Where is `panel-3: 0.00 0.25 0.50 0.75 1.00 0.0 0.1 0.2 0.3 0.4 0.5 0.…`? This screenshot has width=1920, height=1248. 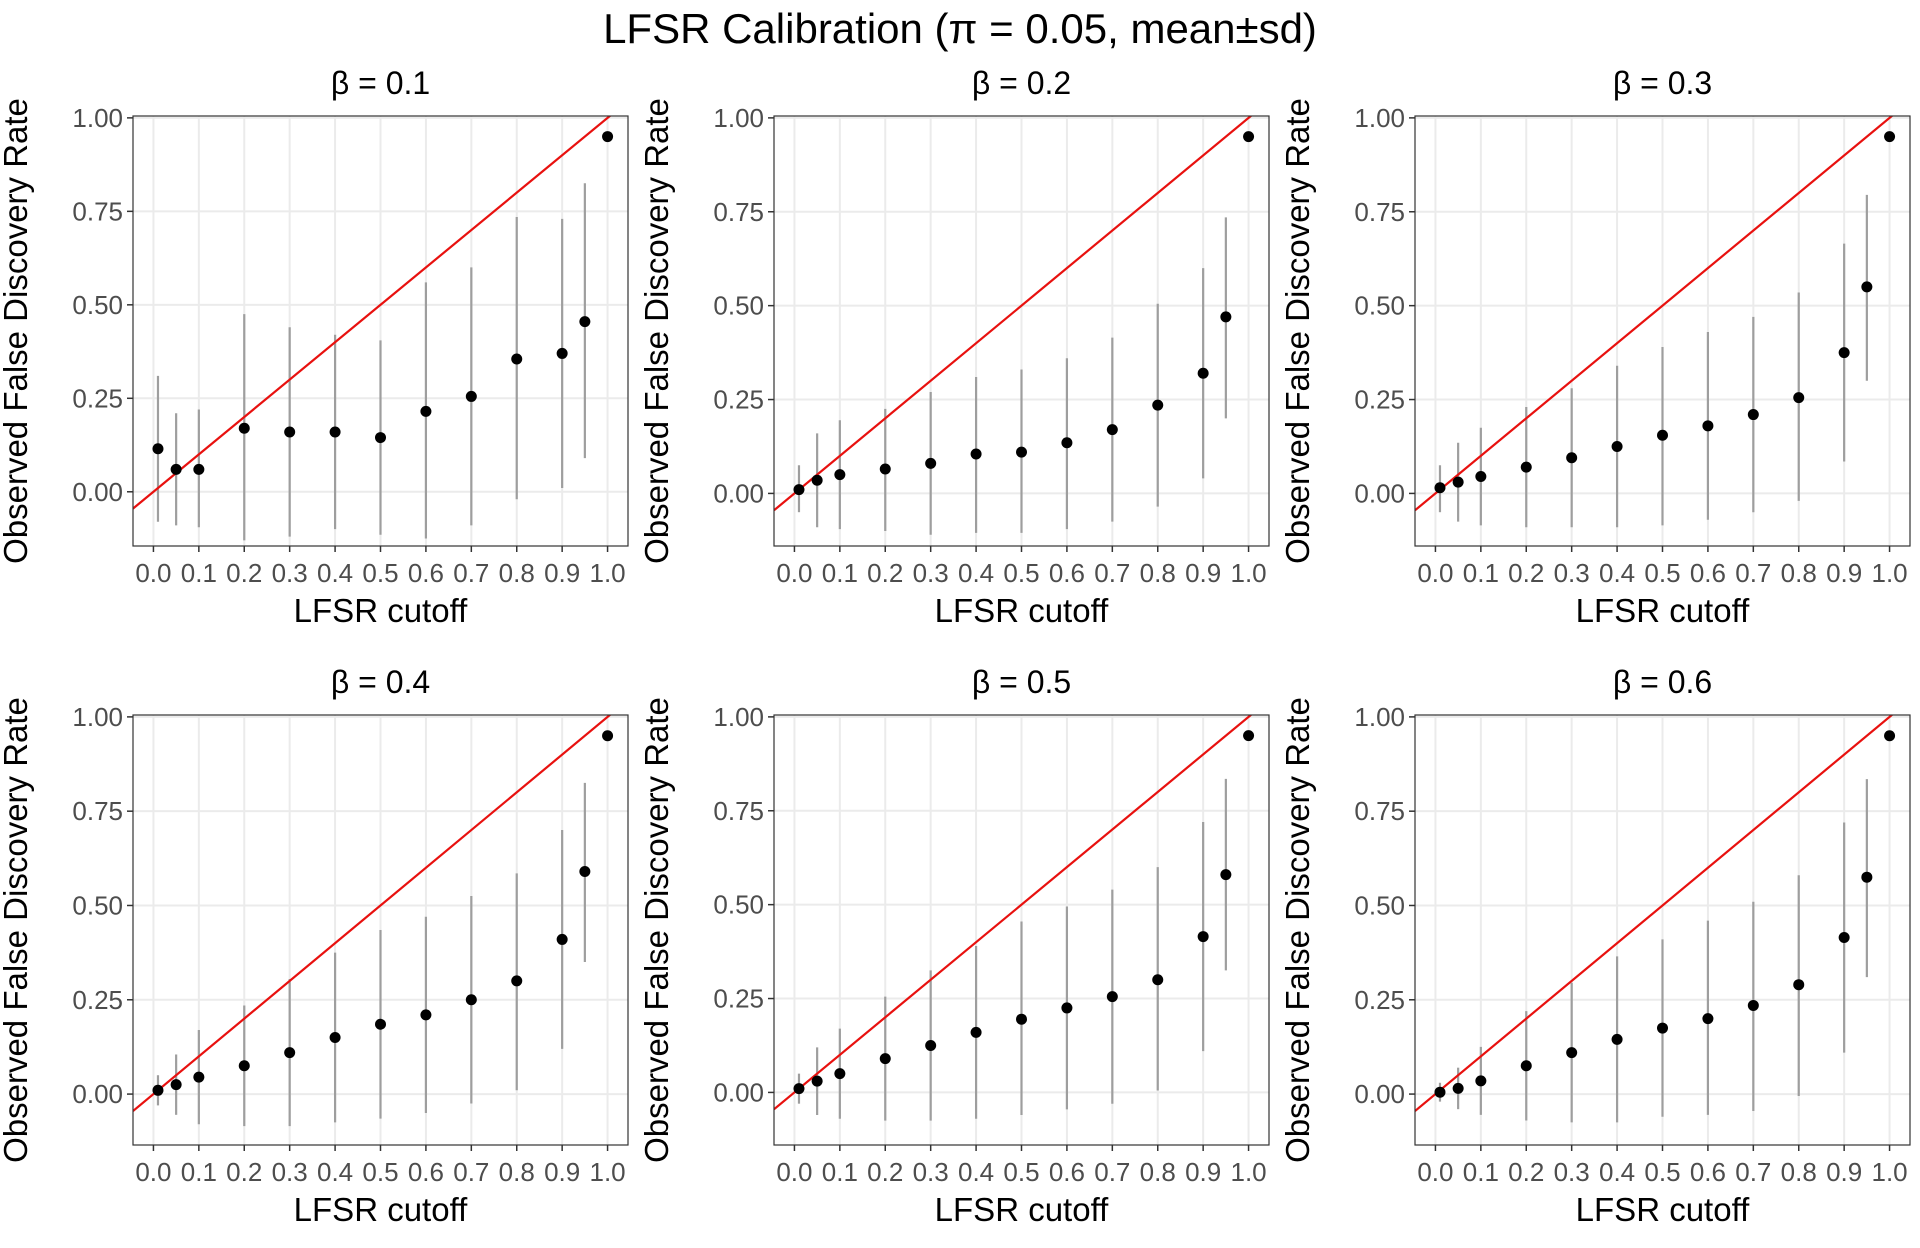 panel-3: 0.00 0.25 0.50 0.75 1.00 0.0 0.1 0.2 0.3 0.4 0.5 0.… is located at coordinates (1595, 347).